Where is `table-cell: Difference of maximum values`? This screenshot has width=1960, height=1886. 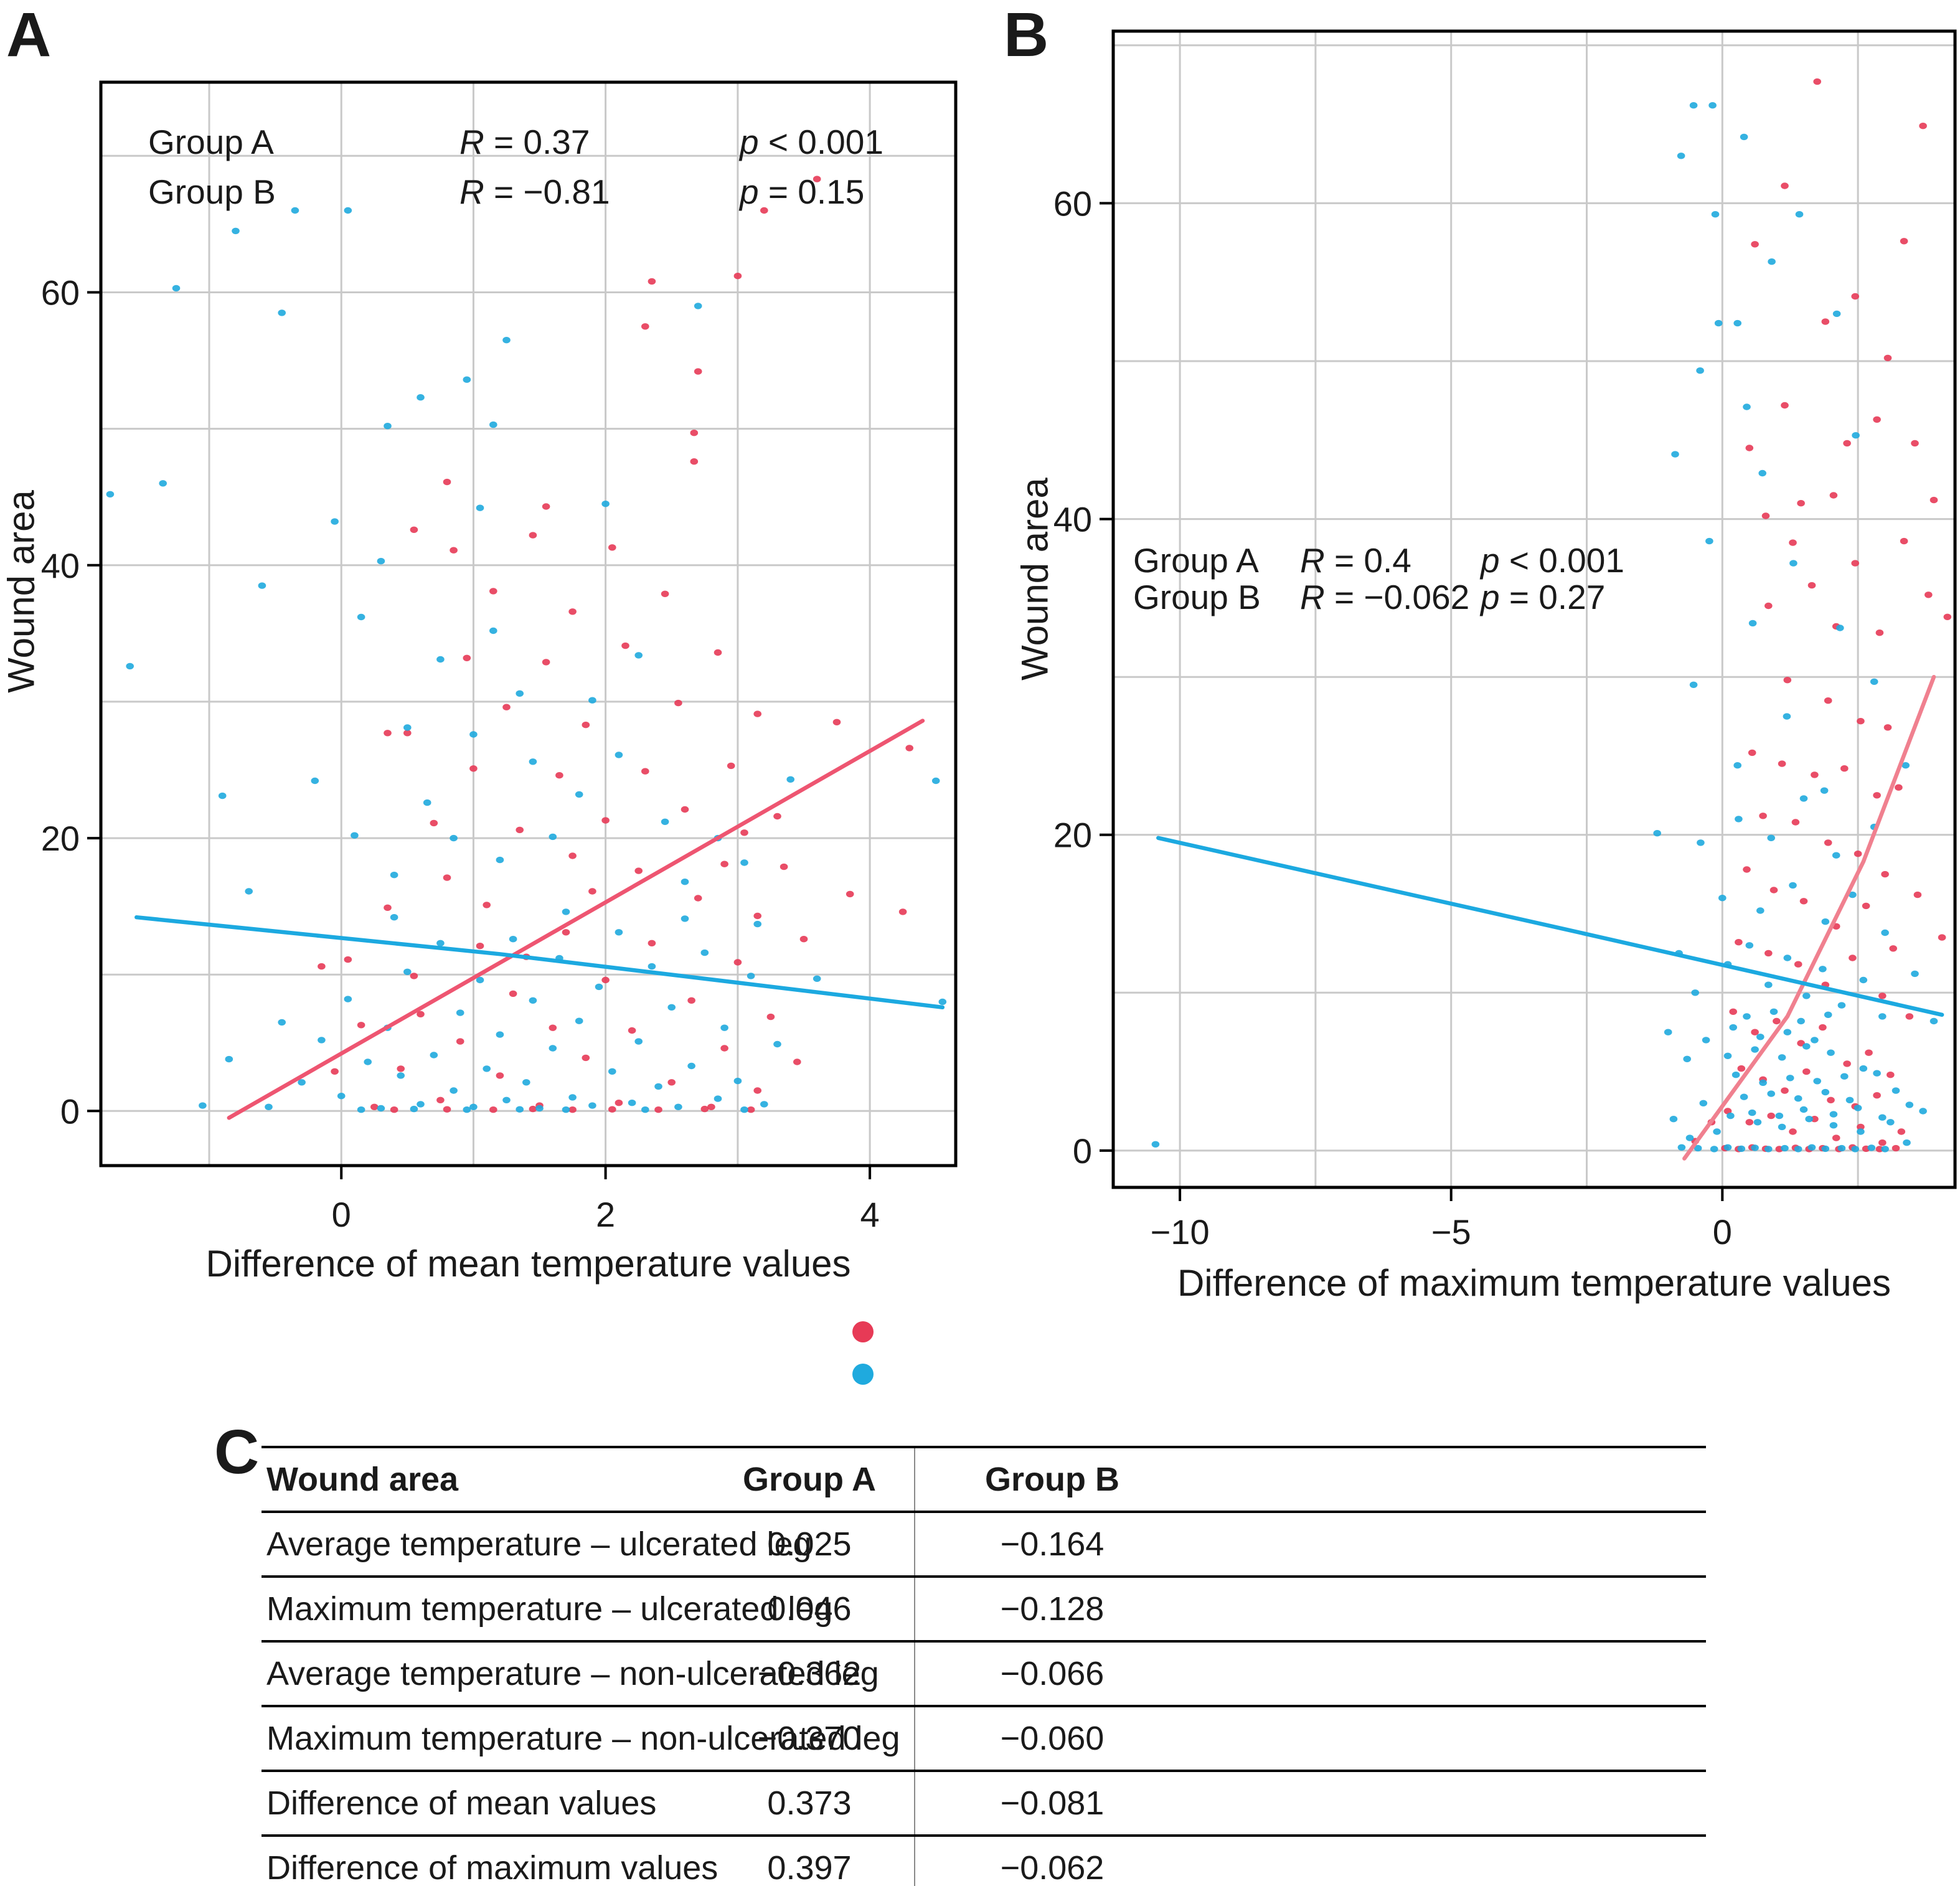
table-cell: Difference of maximum values is located at coordinates (492, 1867).